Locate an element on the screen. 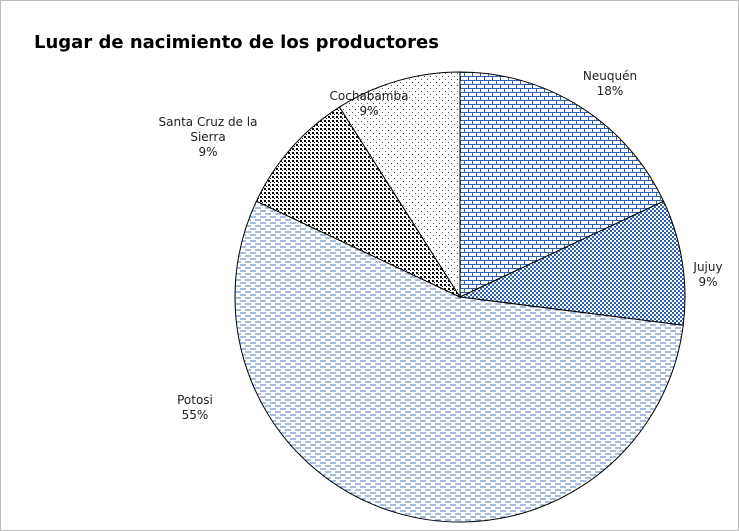 This screenshot has width=739, height=531. value-label: 55% is located at coordinates (195, 415).